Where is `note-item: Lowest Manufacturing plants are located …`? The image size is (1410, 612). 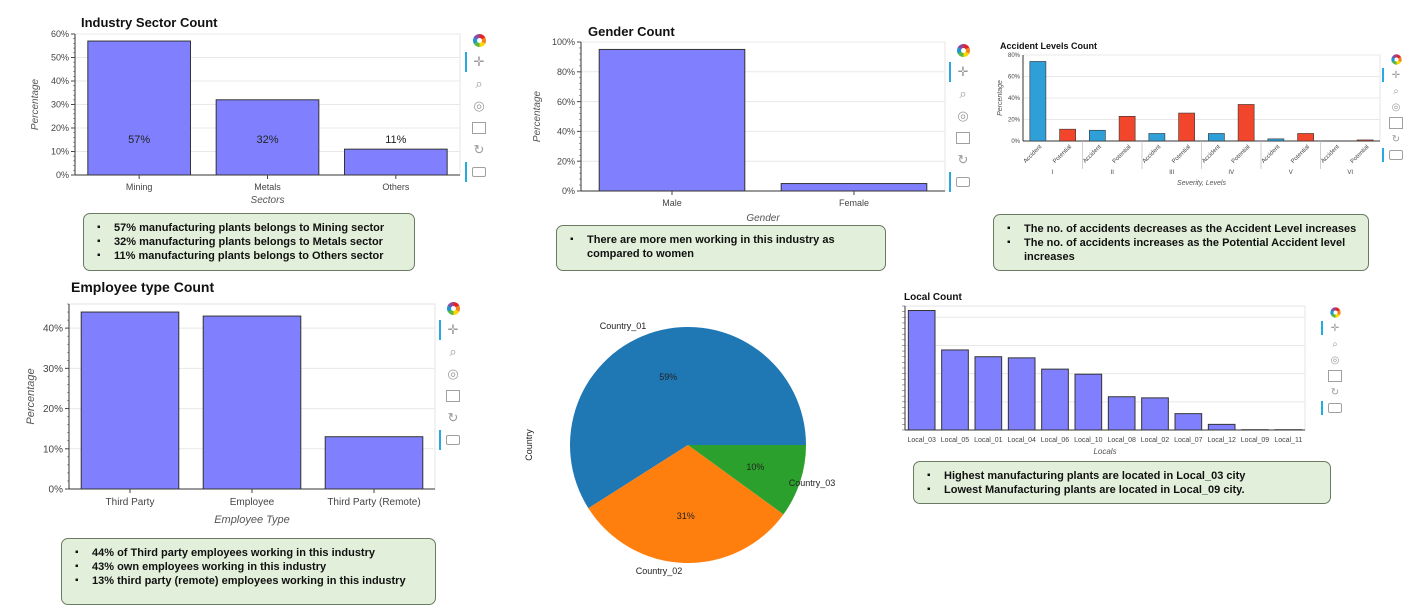 note-item: Lowest Manufacturing plants are located … is located at coordinates (1122, 490).